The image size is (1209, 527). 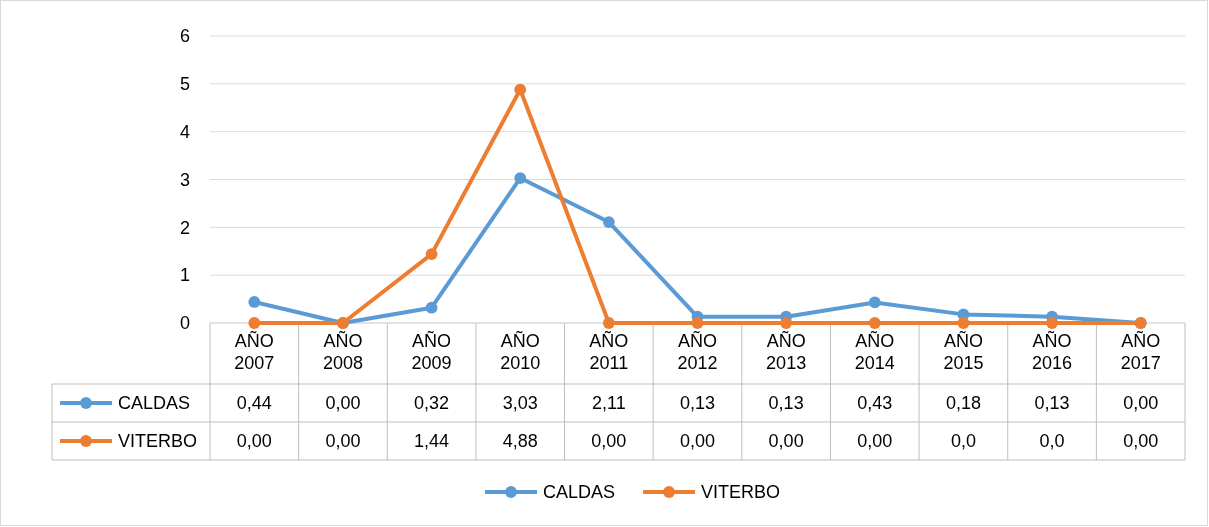 I want to click on legend-label: CALDAS, so click(x=154, y=403).